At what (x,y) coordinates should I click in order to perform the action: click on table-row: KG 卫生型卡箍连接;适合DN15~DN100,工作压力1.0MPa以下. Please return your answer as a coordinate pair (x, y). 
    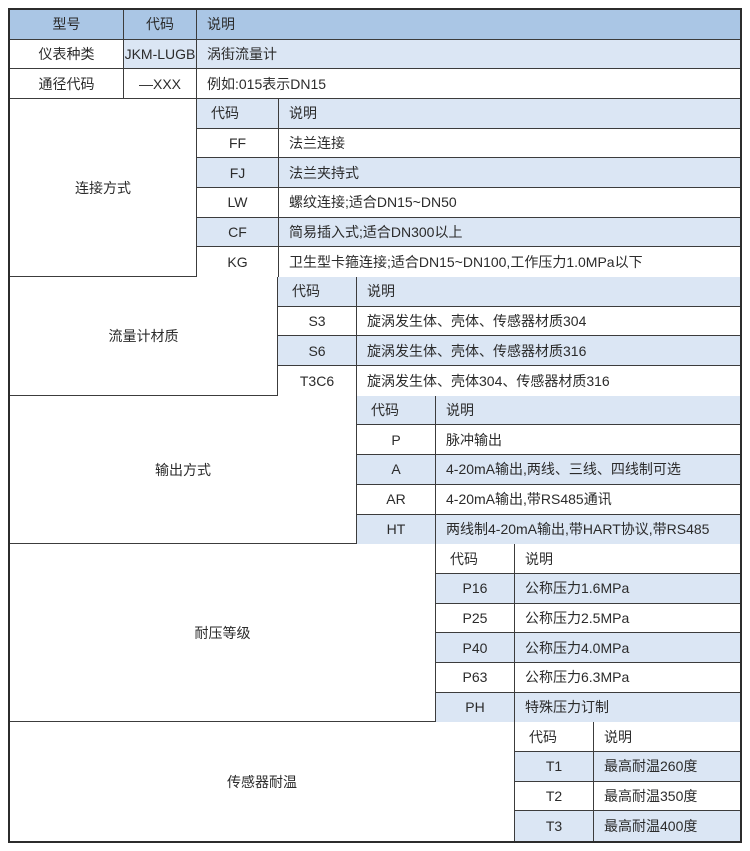
    Looking at the image, I should click on (468, 262).